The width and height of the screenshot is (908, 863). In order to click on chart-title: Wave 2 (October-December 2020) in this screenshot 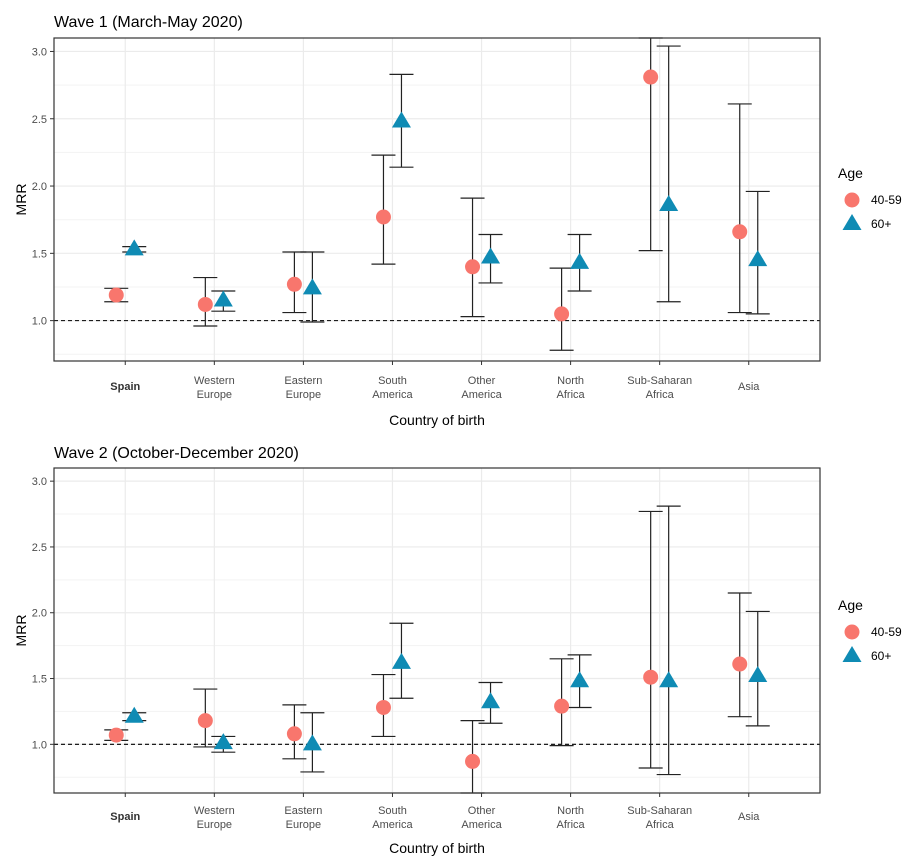, I will do `click(176, 453)`.